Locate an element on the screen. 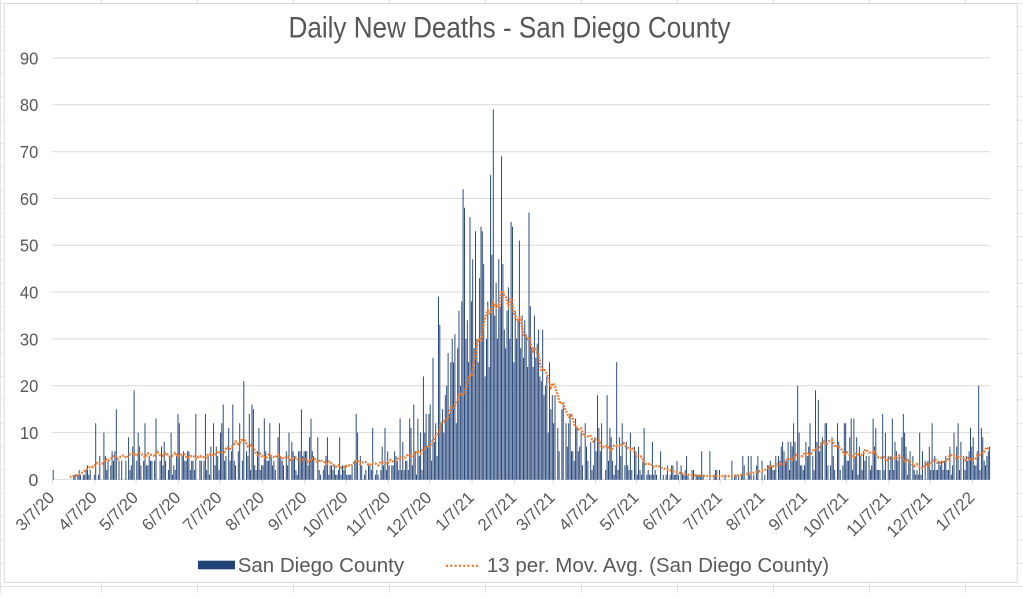 The height and width of the screenshot is (598, 1023). svg-text: 50 is located at coordinates (29, 246).